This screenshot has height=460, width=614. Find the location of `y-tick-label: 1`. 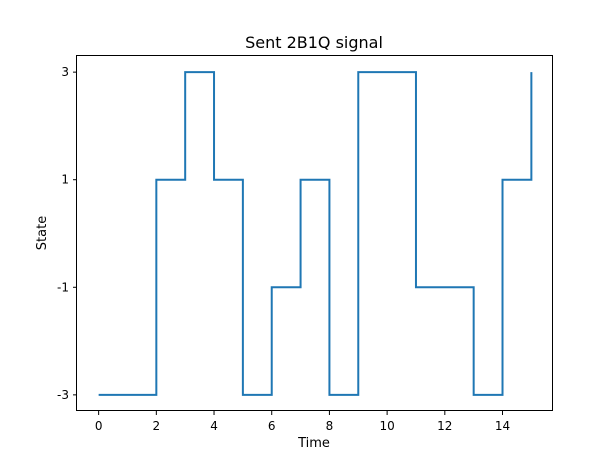

y-tick-label: 1 is located at coordinates (65, 180).